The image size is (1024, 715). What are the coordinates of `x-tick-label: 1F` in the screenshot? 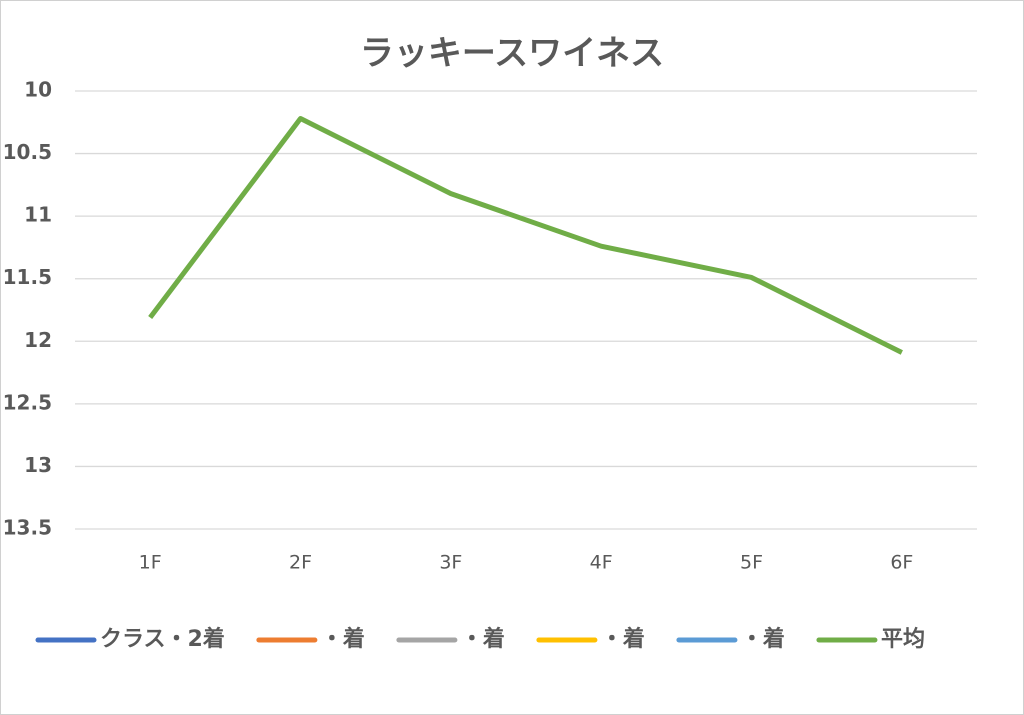 It's located at (150, 563).